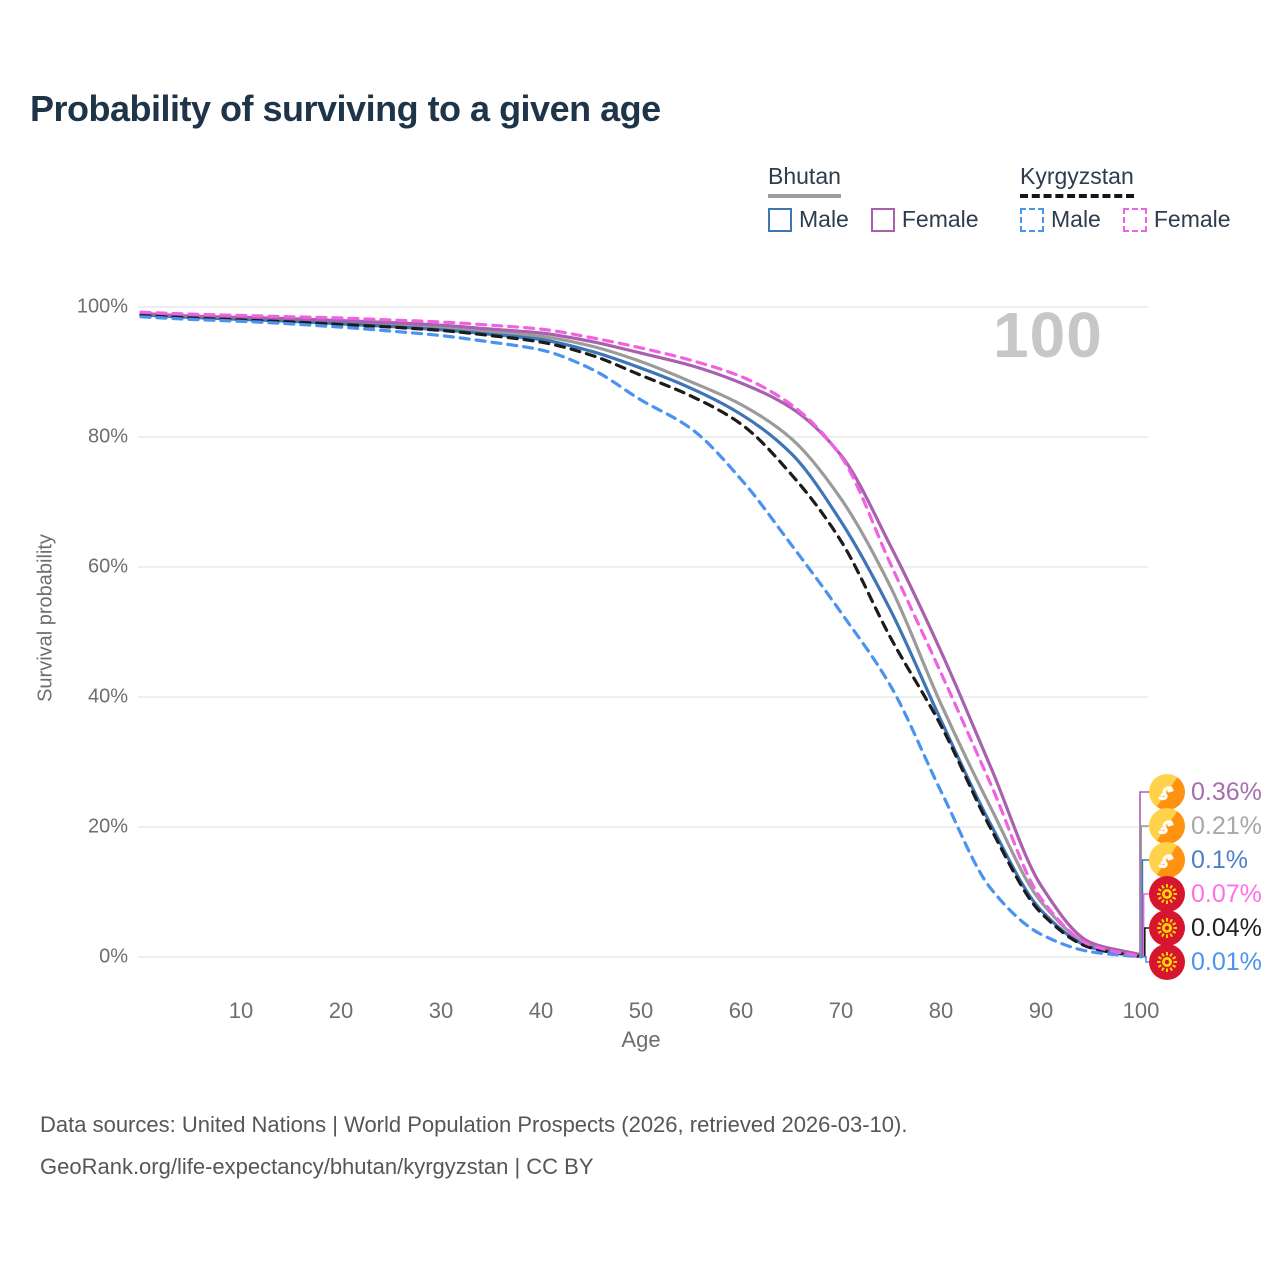  What do you see at coordinates (641, 1039) in the screenshot?
I see `x-axis-title: Age` at bounding box center [641, 1039].